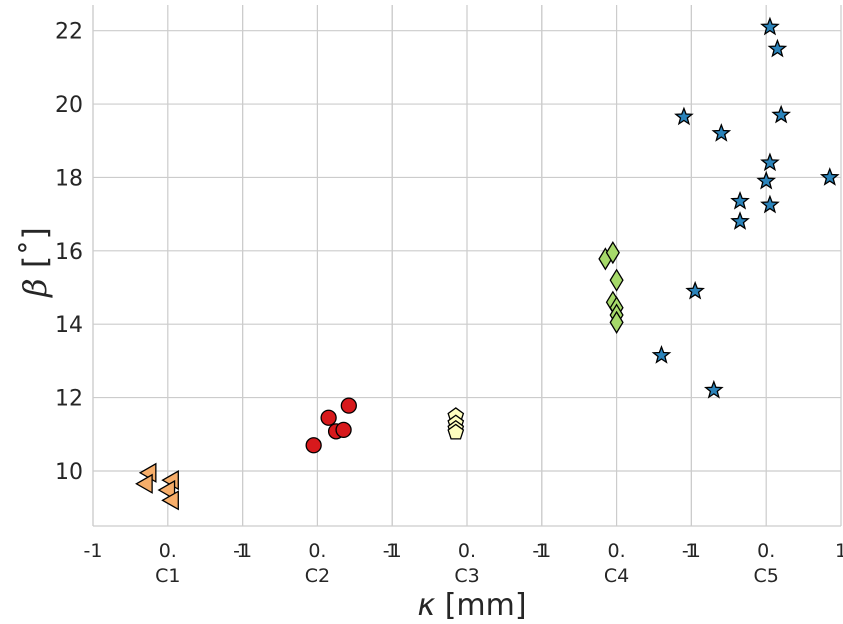 This screenshot has height=624, width=843. What do you see at coordinates (426, 605) in the screenshot?
I see `x-axis-symbol: κ` at bounding box center [426, 605].